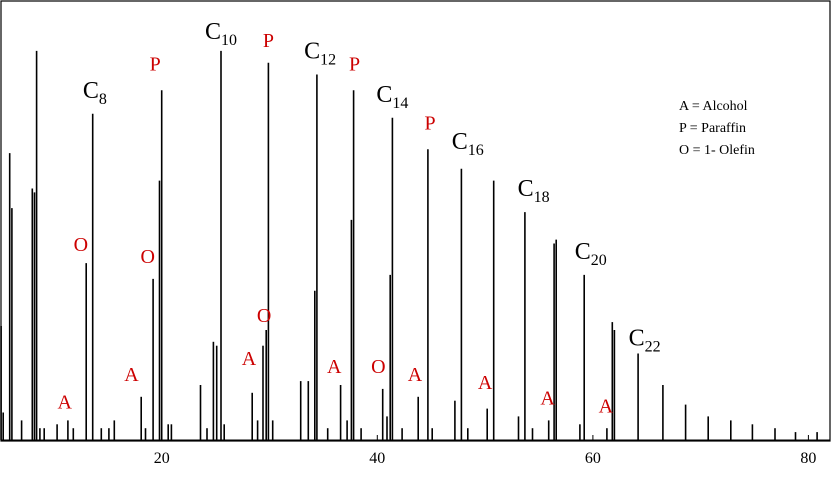  What do you see at coordinates (542, 197) in the screenshot?
I see `annotation-subscript-18: 18` at bounding box center [542, 197].